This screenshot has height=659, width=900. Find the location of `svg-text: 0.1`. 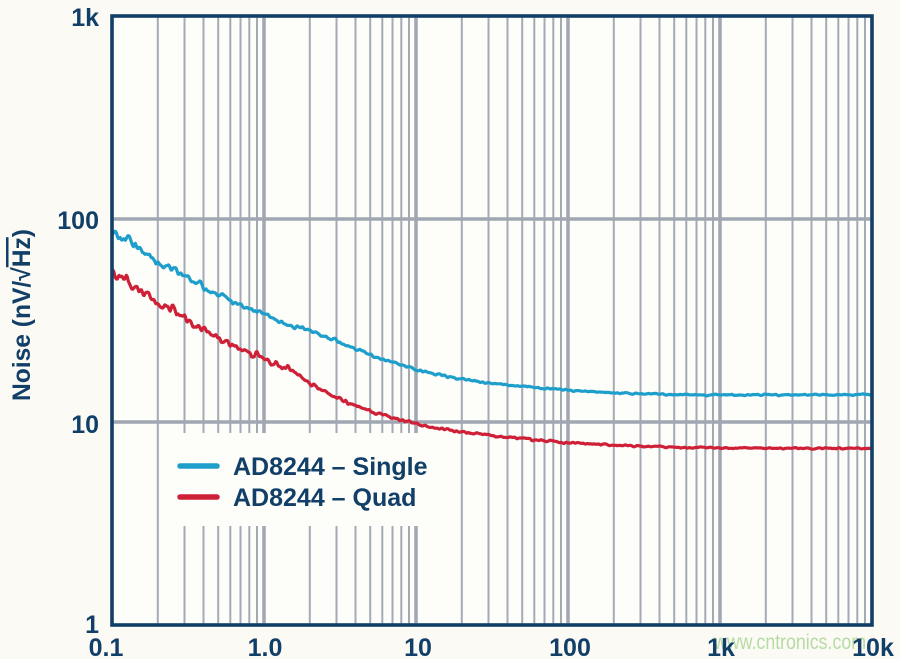

svg-text: 0.1 is located at coordinates (106, 646).